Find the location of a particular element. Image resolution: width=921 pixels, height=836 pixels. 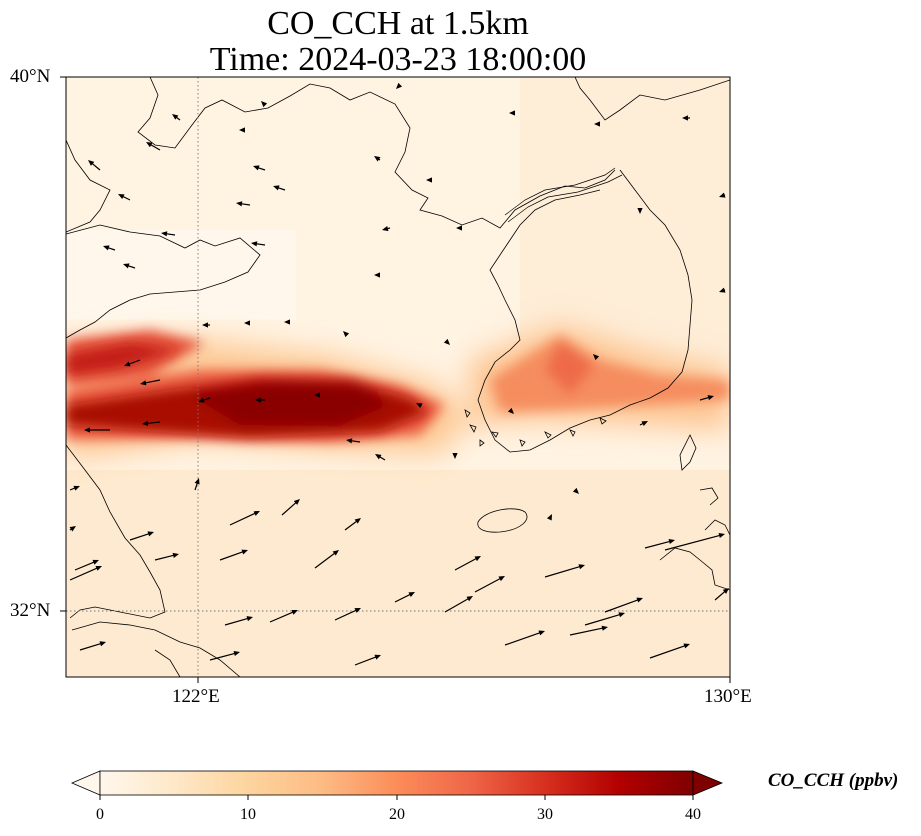

lon-tick-label-122: 122°E is located at coordinates (196, 696).